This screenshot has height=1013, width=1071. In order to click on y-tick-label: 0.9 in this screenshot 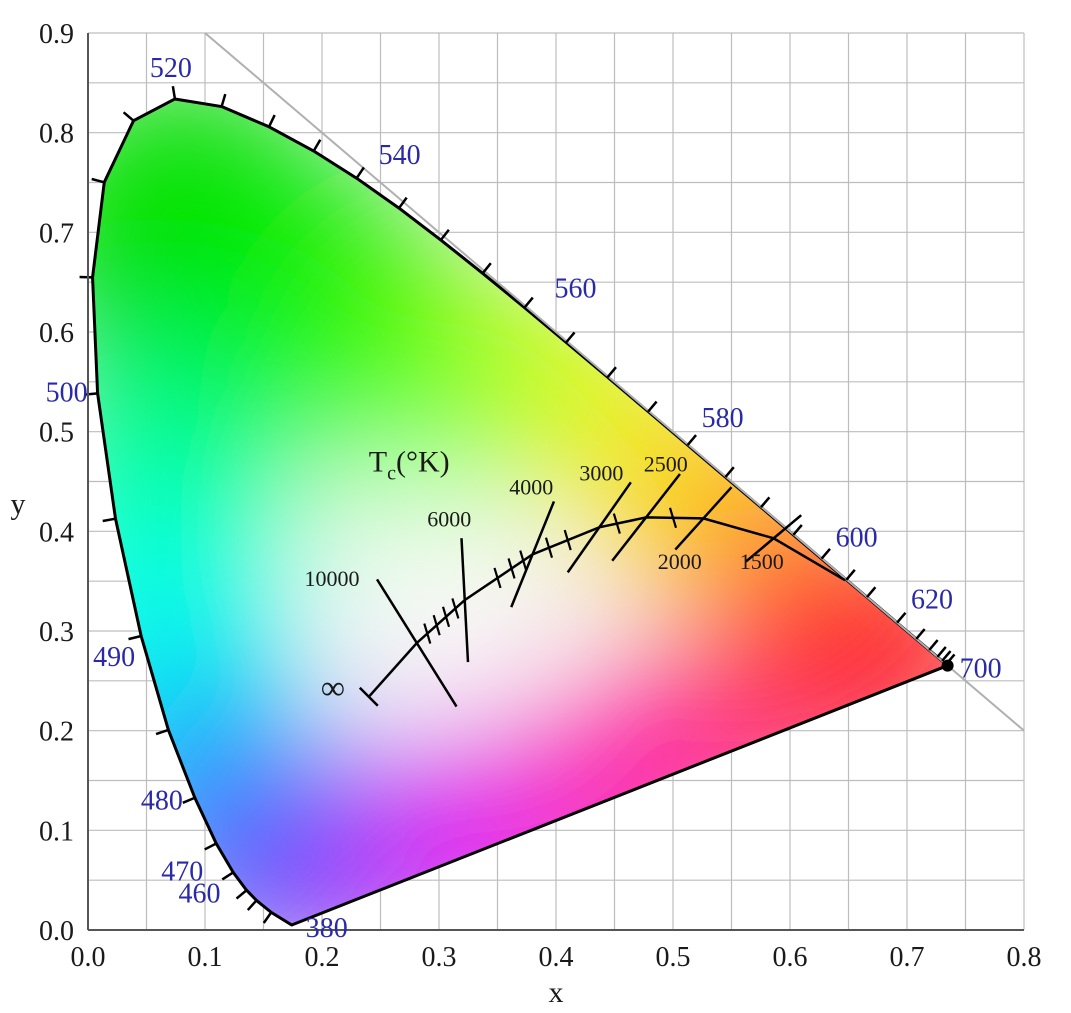, I will do `click(56, 34)`.